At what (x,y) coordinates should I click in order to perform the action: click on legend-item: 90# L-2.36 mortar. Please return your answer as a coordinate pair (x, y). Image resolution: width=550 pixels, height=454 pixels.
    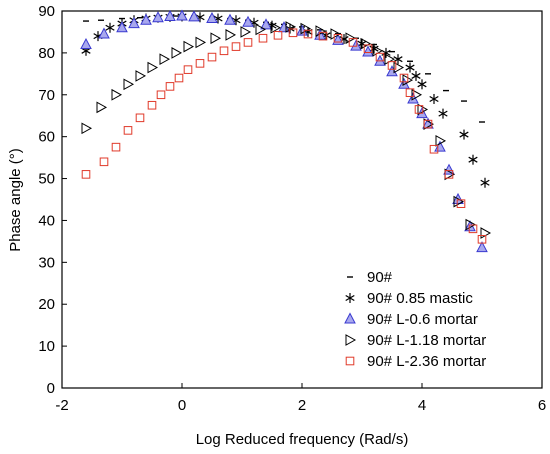
    Looking at the image, I should click on (415, 361).